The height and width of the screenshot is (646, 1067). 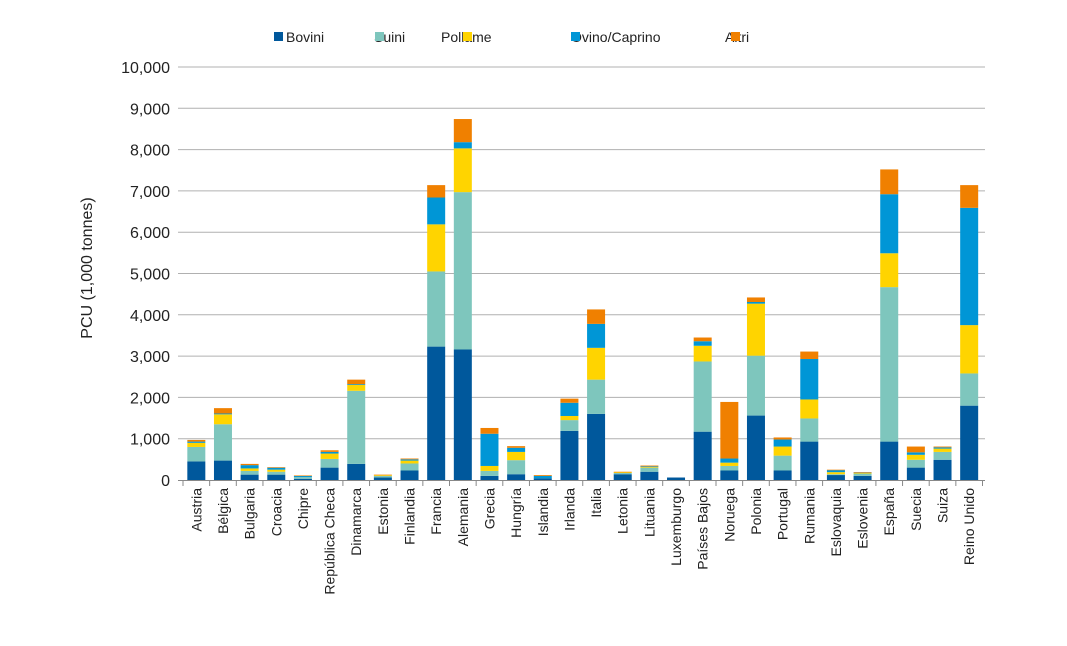 I want to click on bar-segment-pollame-lituania, so click(x=649, y=467).